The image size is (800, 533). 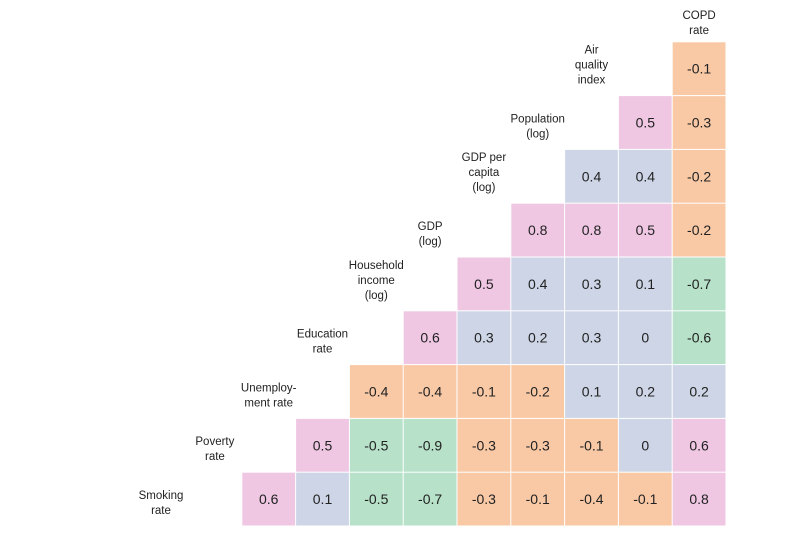 What do you see at coordinates (161, 503) in the screenshot?
I see `variable-label: Smoking rate` at bounding box center [161, 503].